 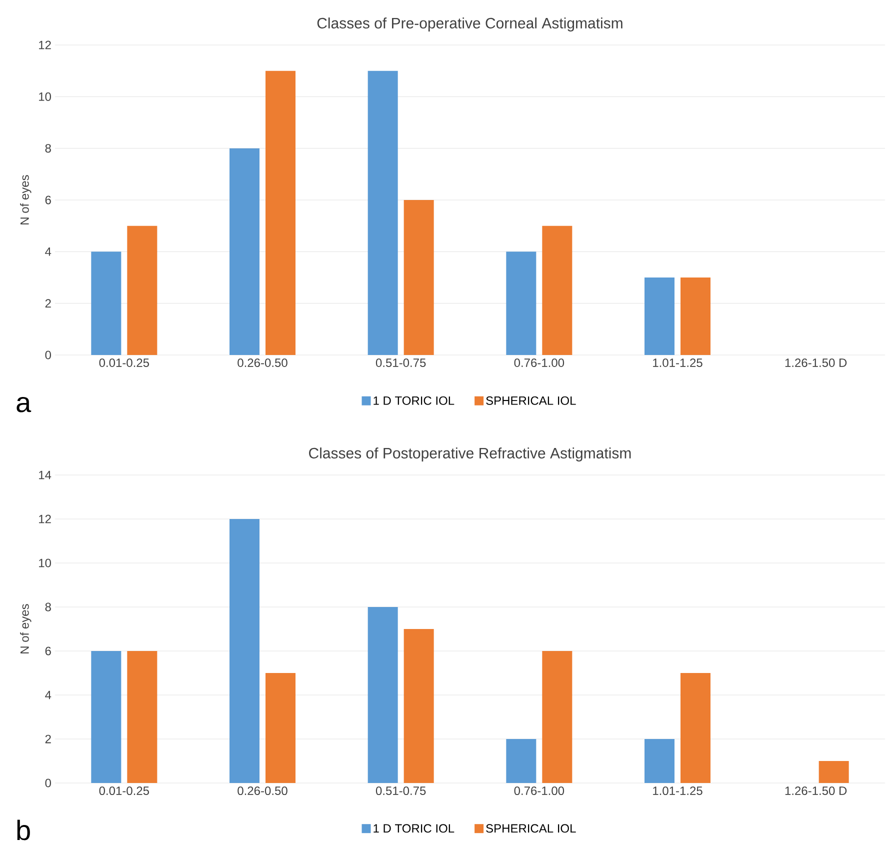 What do you see at coordinates (470, 454) in the screenshot?
I see `chart-title: Classes of Postoperative Refractive Astigmatism` at bounding box center [470, 454].